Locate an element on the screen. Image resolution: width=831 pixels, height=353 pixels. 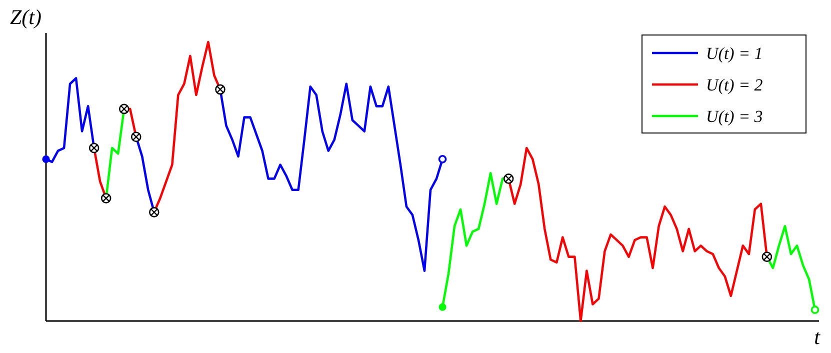
legend-label: U(t) = 2 is located at coordinates (735, 85).